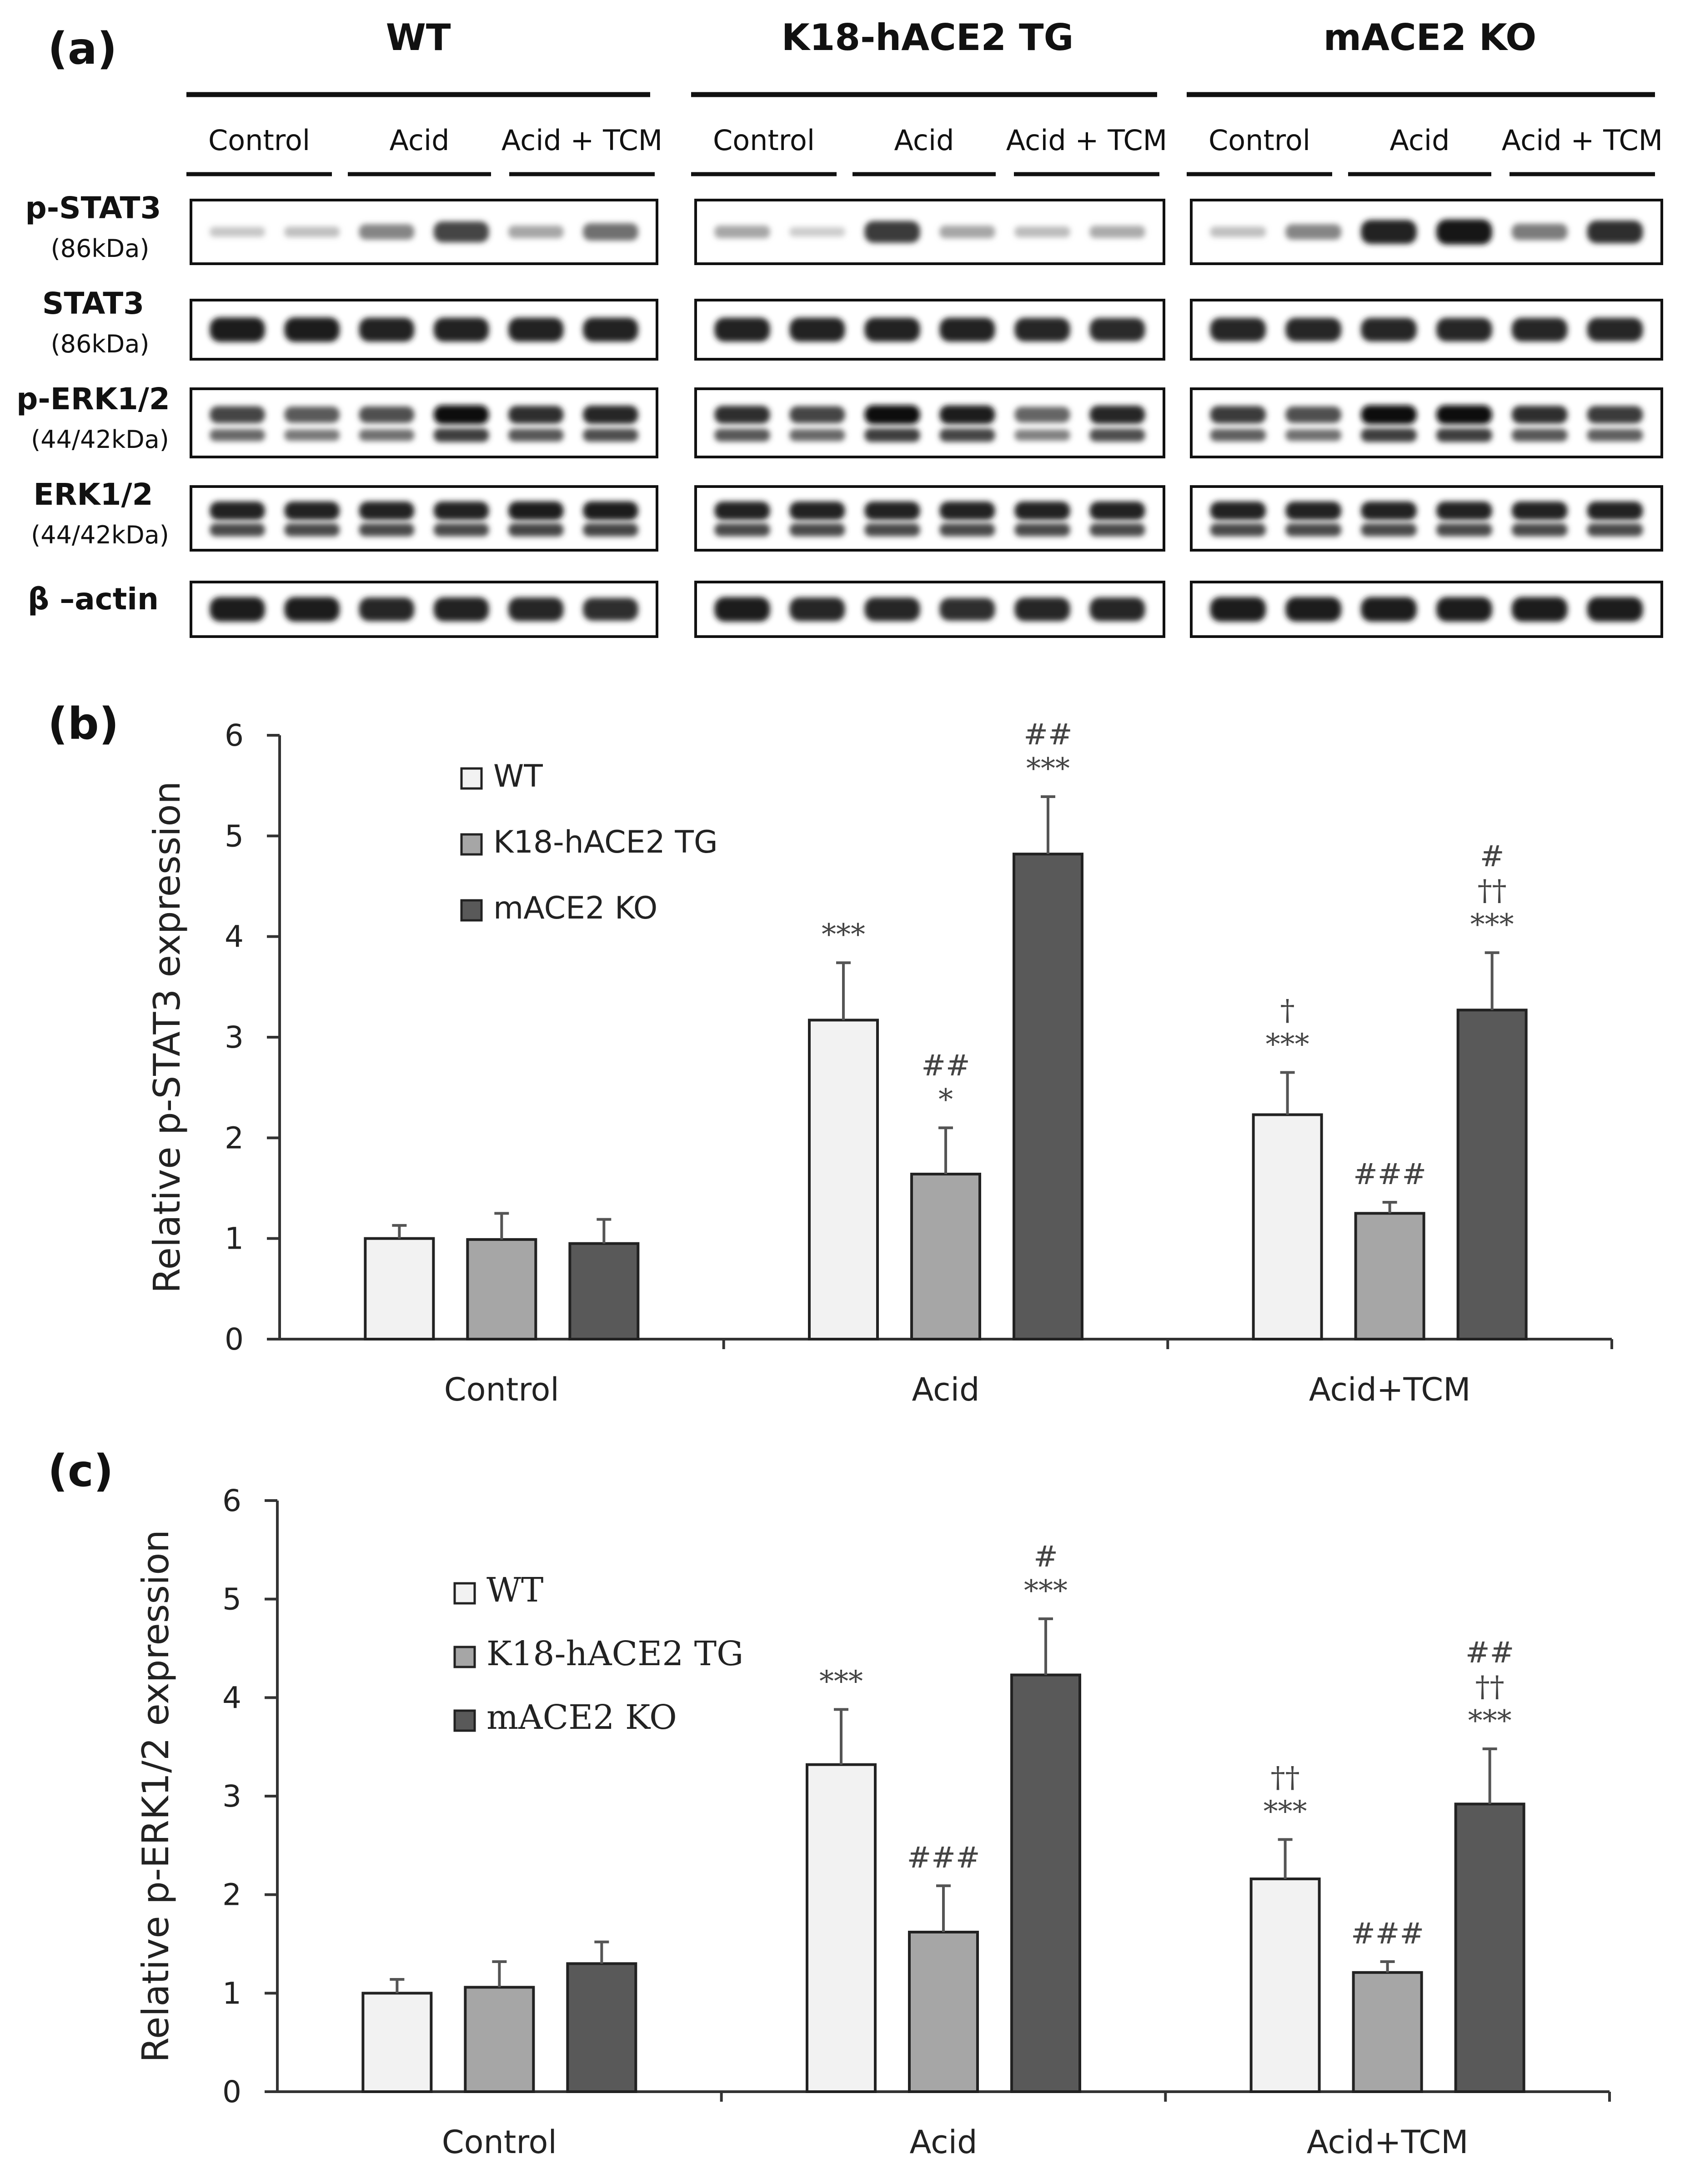 This screenshot has width=1695, height=2184. What do you see at coordinates (842, 1929) in the screenshot?
I see `bar-wt-acid` at bounding box center [842, 1929].